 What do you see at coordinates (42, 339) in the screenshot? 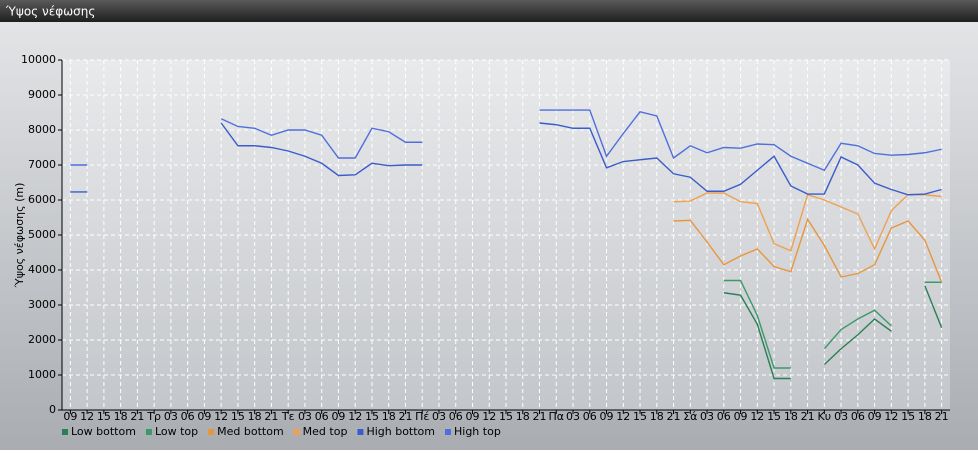
I see `y-tick-label: 2000` at bounding box center [42, 339].